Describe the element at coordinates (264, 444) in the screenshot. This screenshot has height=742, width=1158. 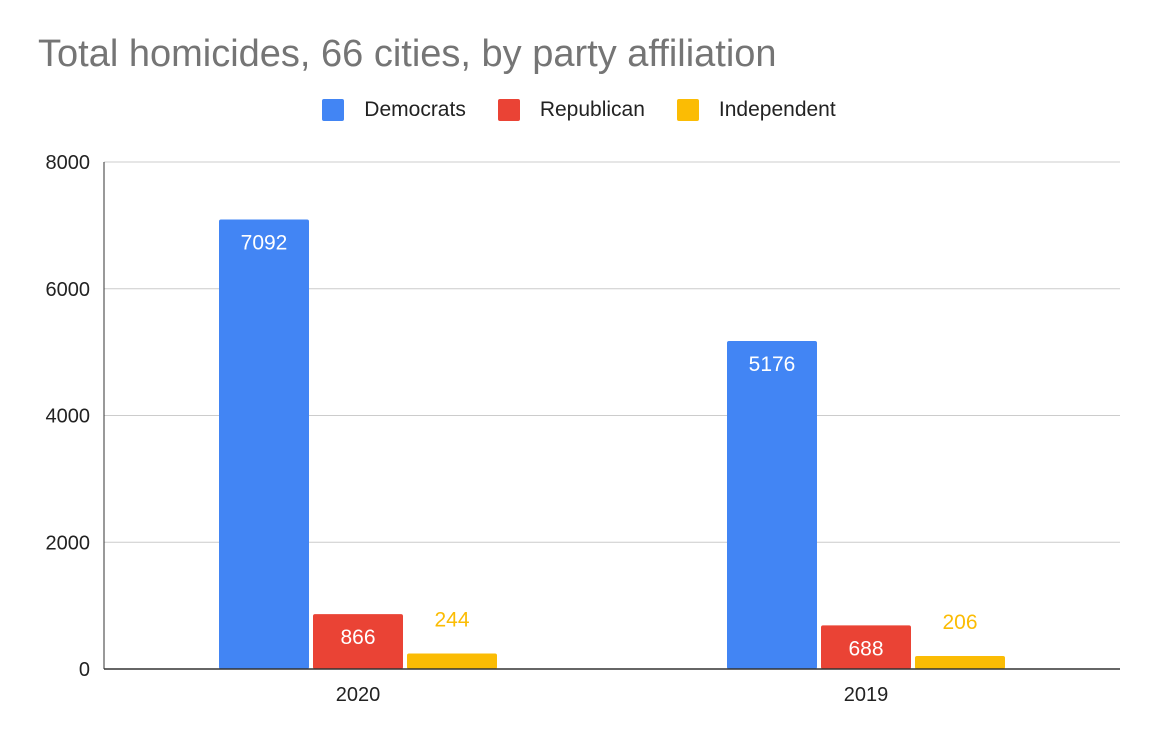
I see `bar-democrats-2020` at that location.